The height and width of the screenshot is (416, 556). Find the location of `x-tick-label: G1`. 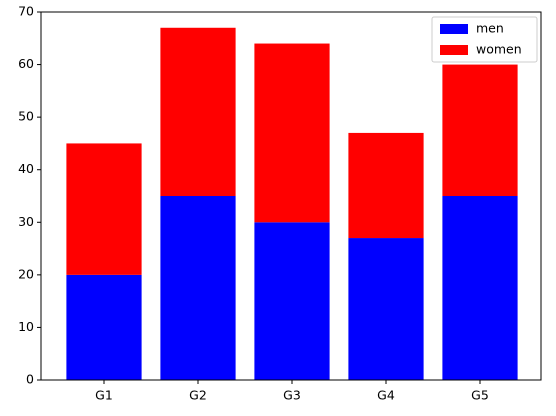

x-tick-label: G1 is located at coordinates (104, 395).